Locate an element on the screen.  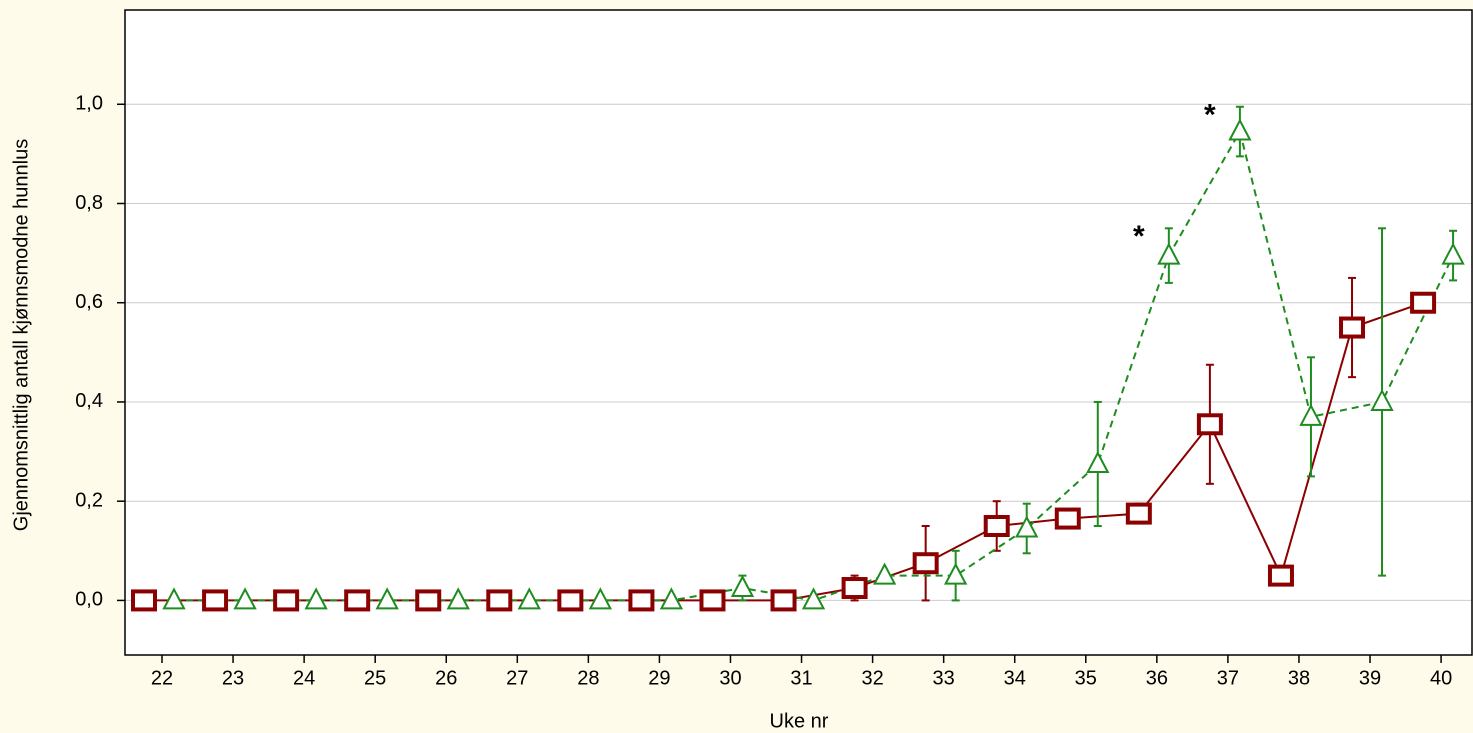
x-tick-label: 33 is located at coordinates (944, 678).